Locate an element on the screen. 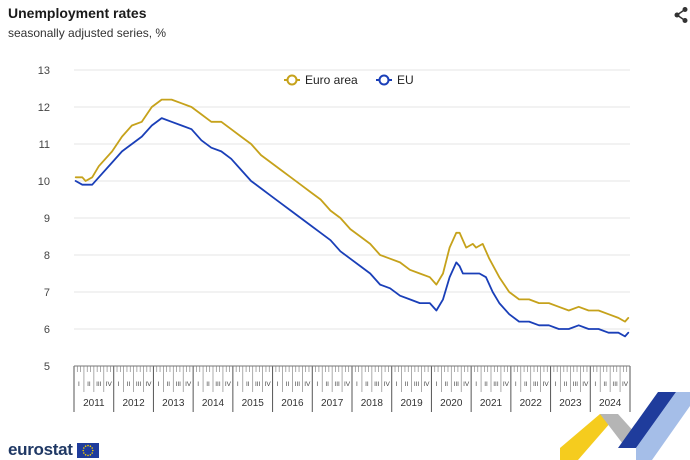  year-label: 2024 is located at coordinates (610, 403).